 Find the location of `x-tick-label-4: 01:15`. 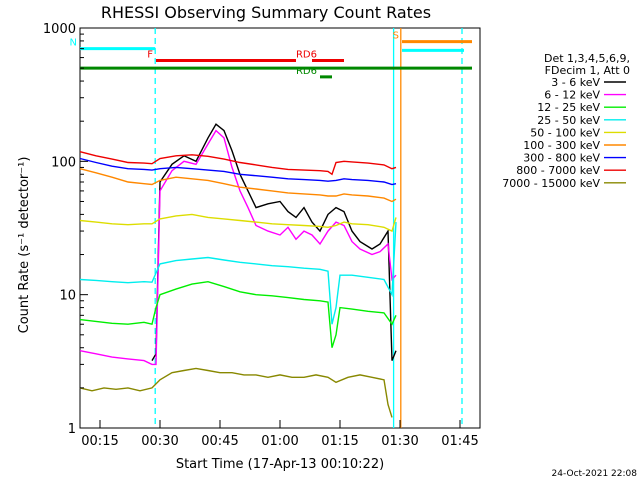

x-tick-label-4: 01:15 is located at coordinates (339, 441).